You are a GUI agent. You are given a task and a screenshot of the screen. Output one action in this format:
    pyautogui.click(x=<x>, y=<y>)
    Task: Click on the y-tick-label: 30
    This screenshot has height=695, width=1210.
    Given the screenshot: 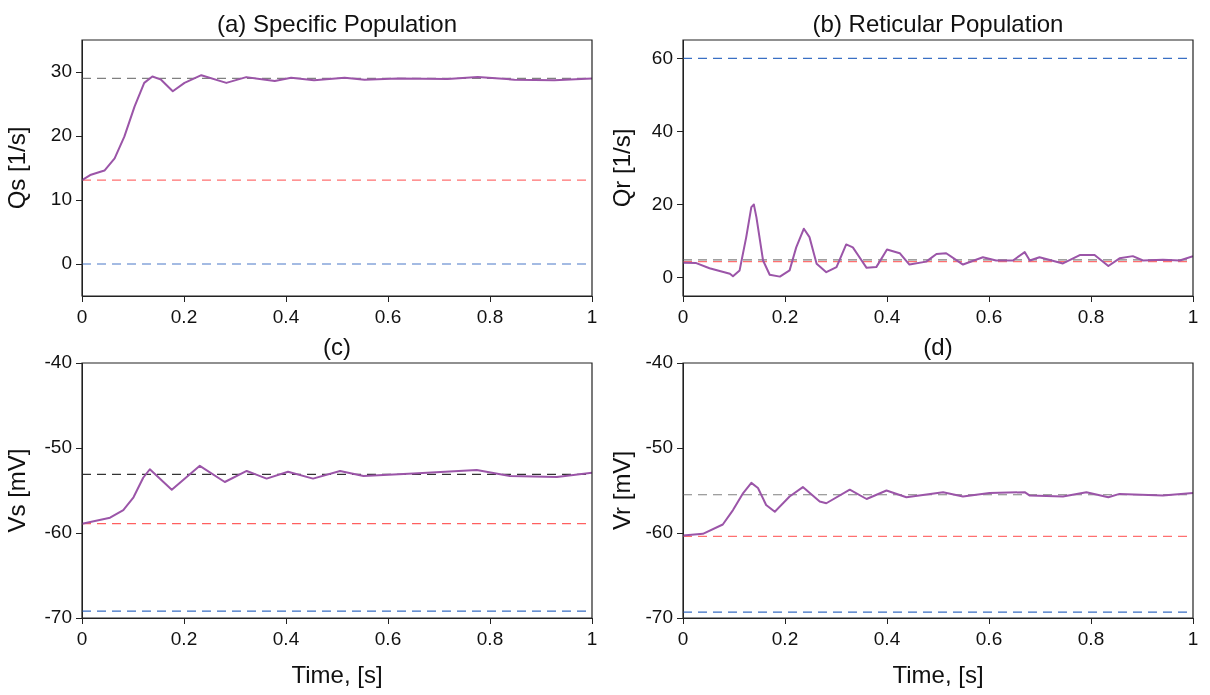 What is the action you would take?
    pyautogui.click(x=61, y=71)
    